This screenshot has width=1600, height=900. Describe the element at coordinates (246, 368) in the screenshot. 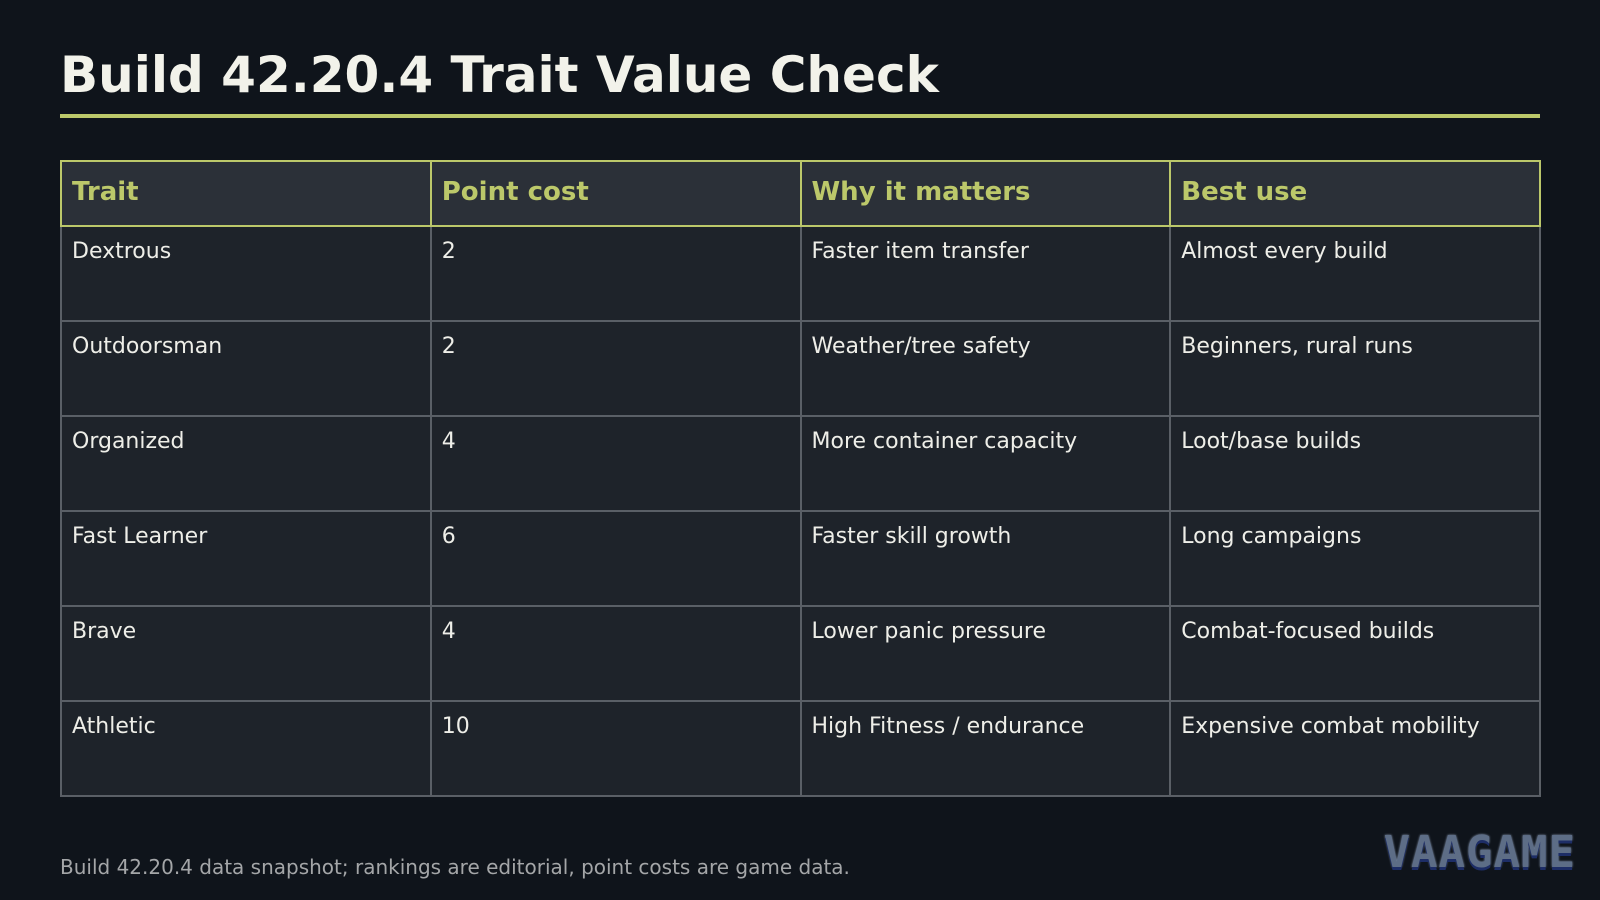

I see `cell-trait: Outdoorsman` at that location.